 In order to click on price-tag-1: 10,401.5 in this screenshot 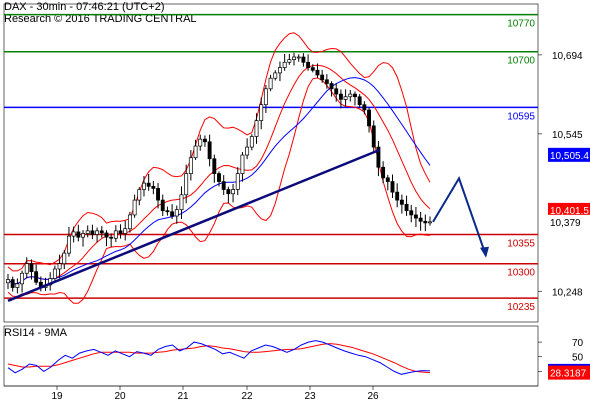, I will do `click(569, 211)`.